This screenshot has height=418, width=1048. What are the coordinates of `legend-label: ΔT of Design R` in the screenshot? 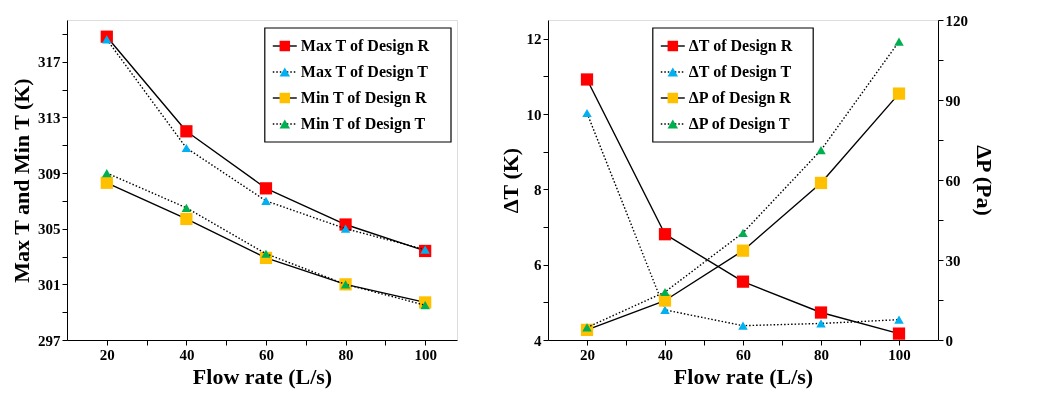 It's located at (740, 46).